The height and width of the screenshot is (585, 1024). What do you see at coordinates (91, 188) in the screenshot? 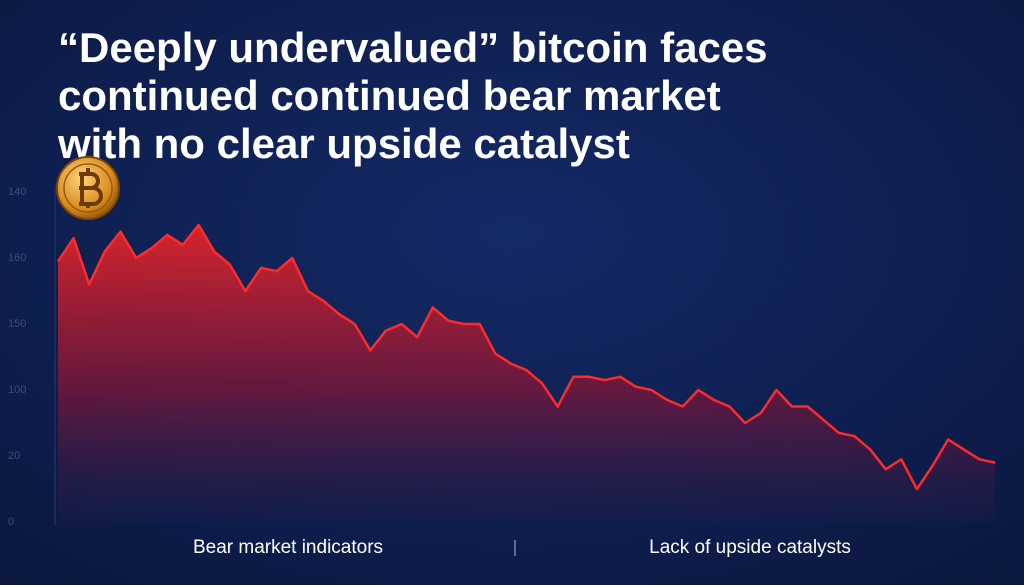
I see `coin-symbol` at bounding box center [91, 188].